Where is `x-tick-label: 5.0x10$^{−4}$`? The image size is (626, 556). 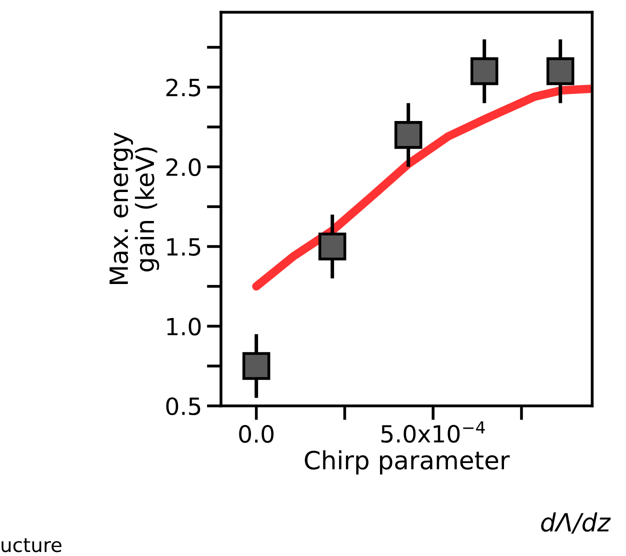
x-tick-label: 5.0x10$^{−4}$ is located at coordinates (433, 432).